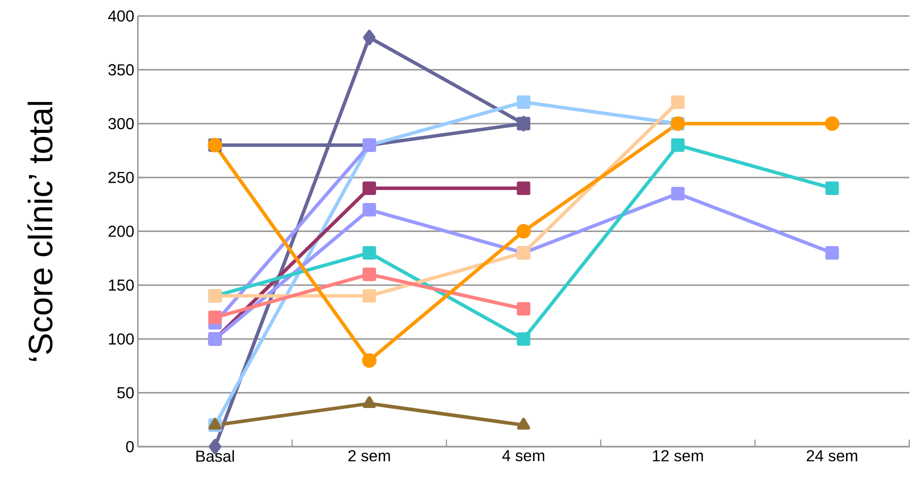 The image size is (910, 492). I want to click on x-tick-label: 12 sem, so click(677, 456).